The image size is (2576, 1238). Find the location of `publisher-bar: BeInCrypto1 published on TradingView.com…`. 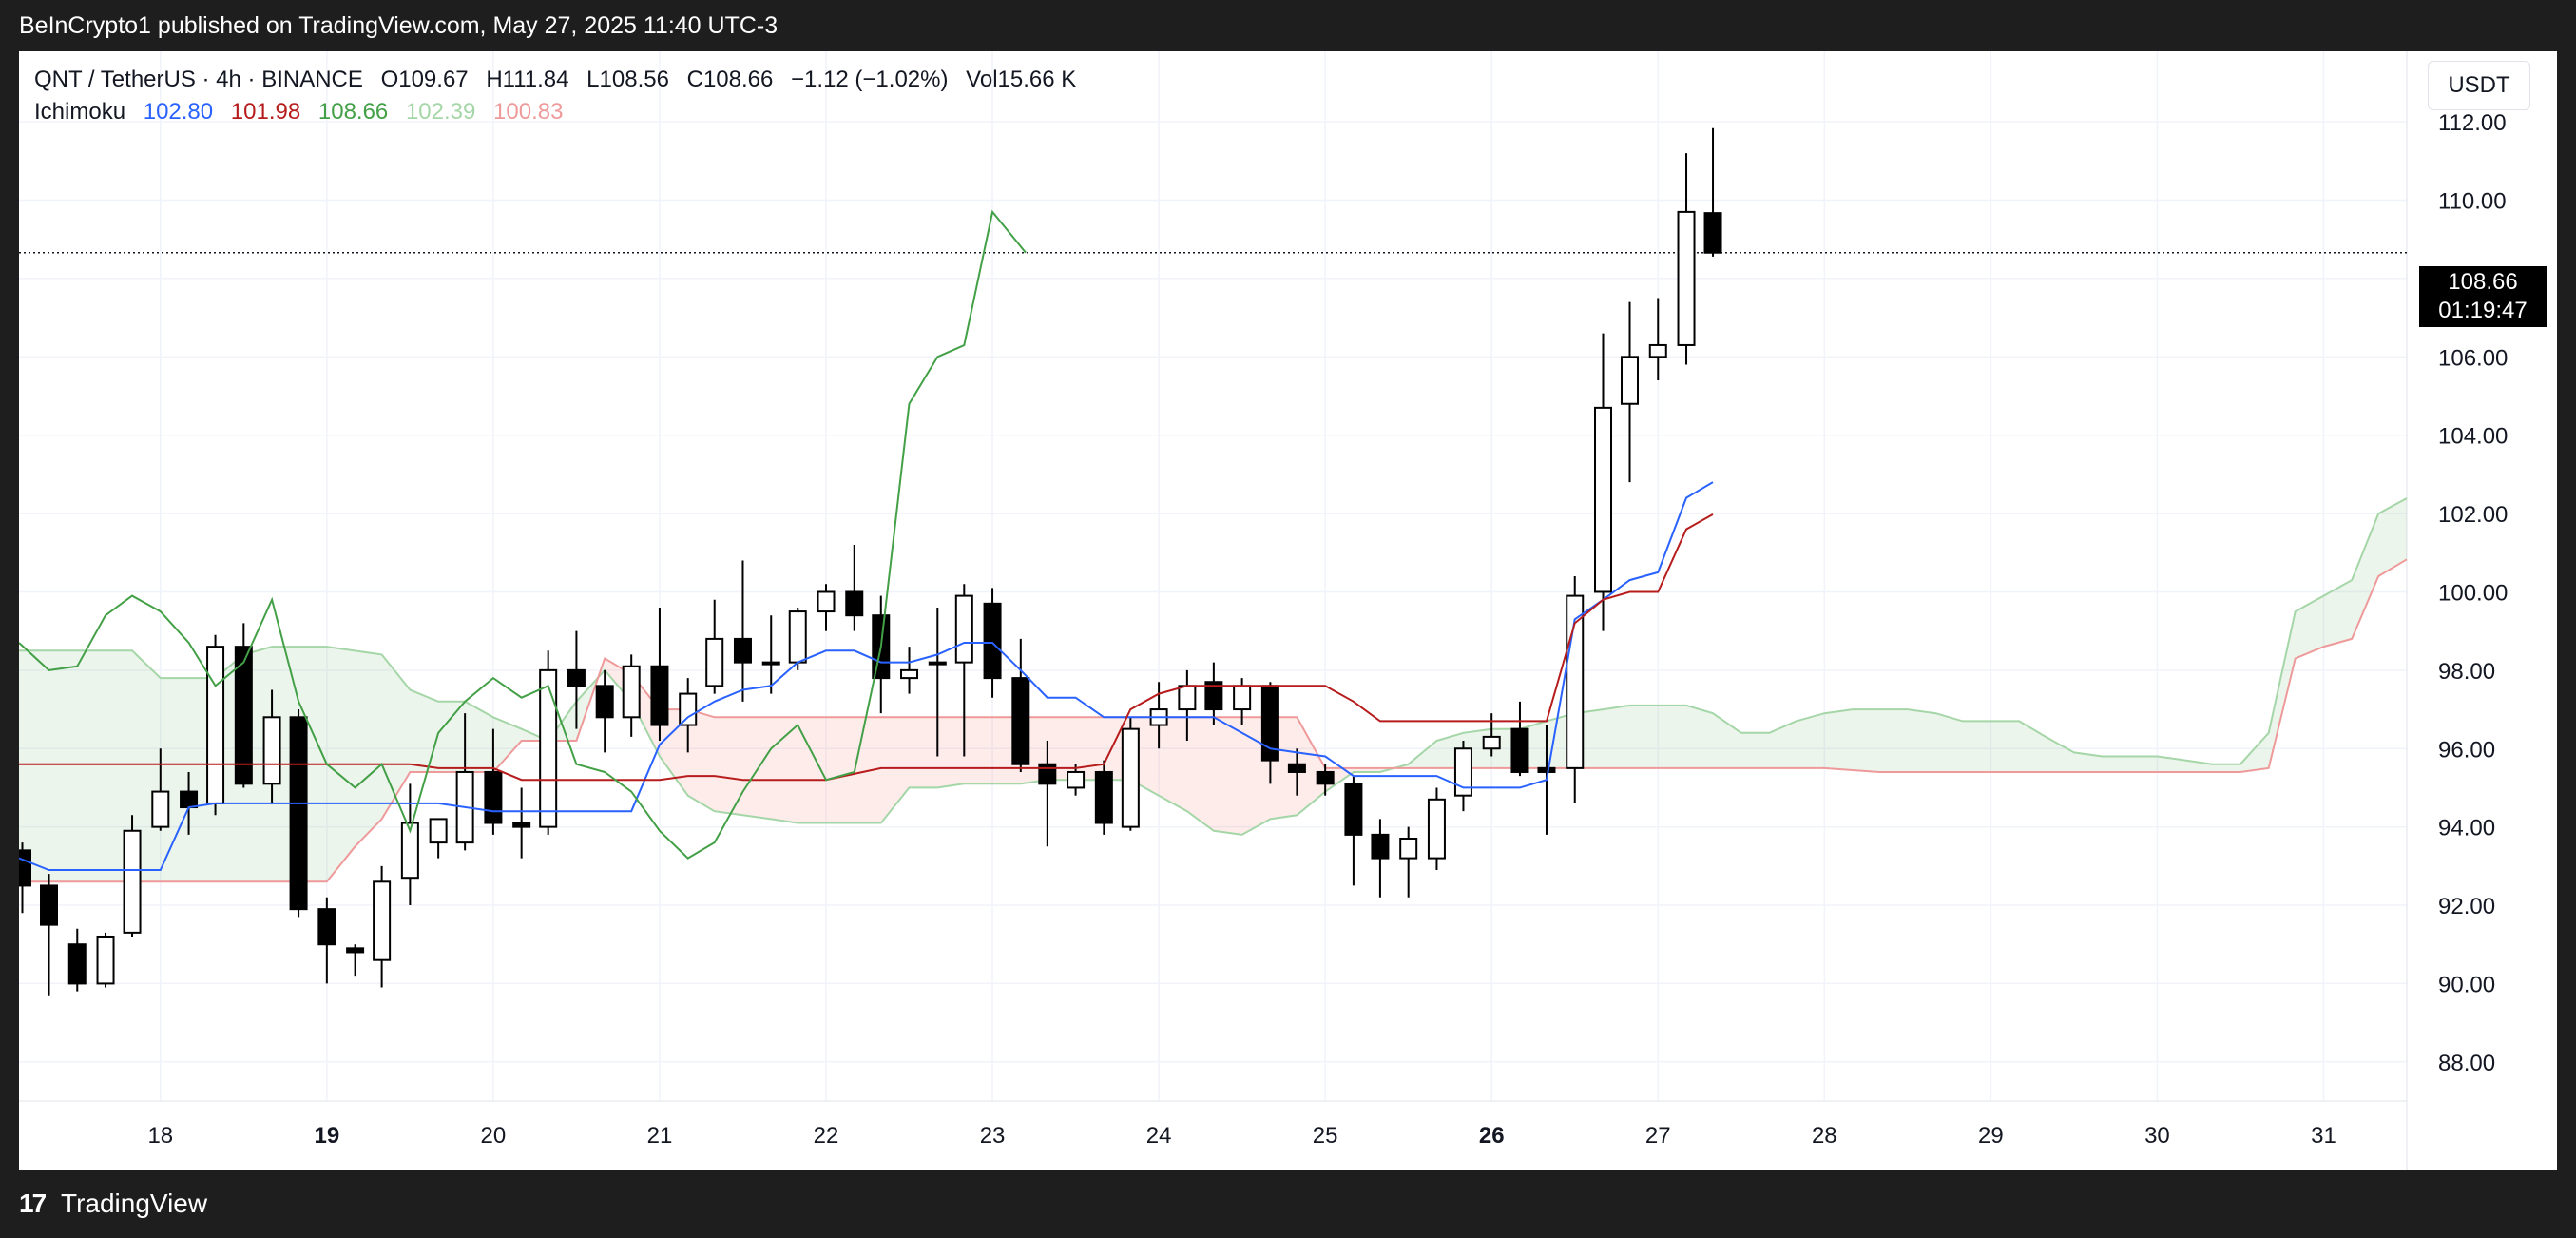

publisher-bar: BeInCrypto1 published on TradingView.com… is located at coordinates (1288, 26).